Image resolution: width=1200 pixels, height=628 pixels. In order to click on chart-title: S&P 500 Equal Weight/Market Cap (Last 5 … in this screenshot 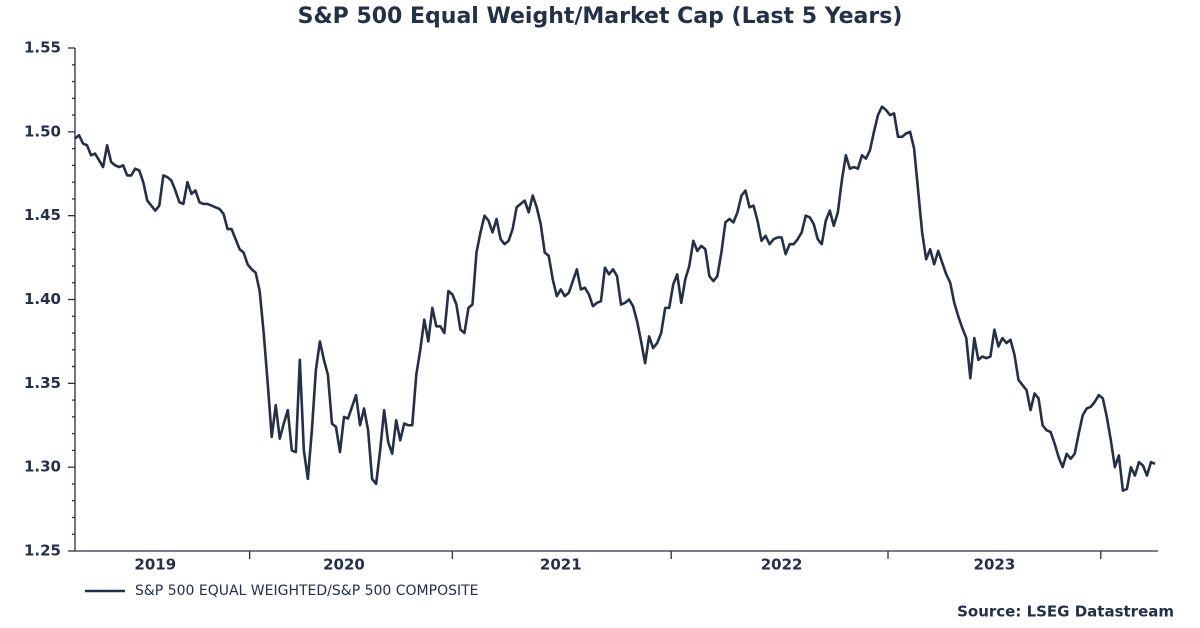, I will do `click(600, 16)`.